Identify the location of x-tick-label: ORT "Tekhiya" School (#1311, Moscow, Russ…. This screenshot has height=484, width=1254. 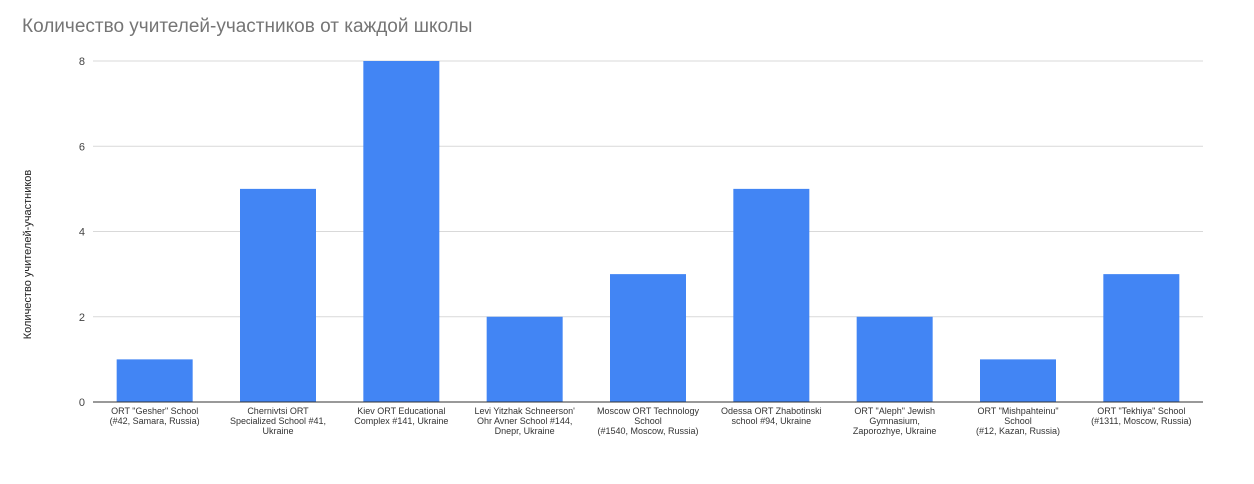
(1141, 416).